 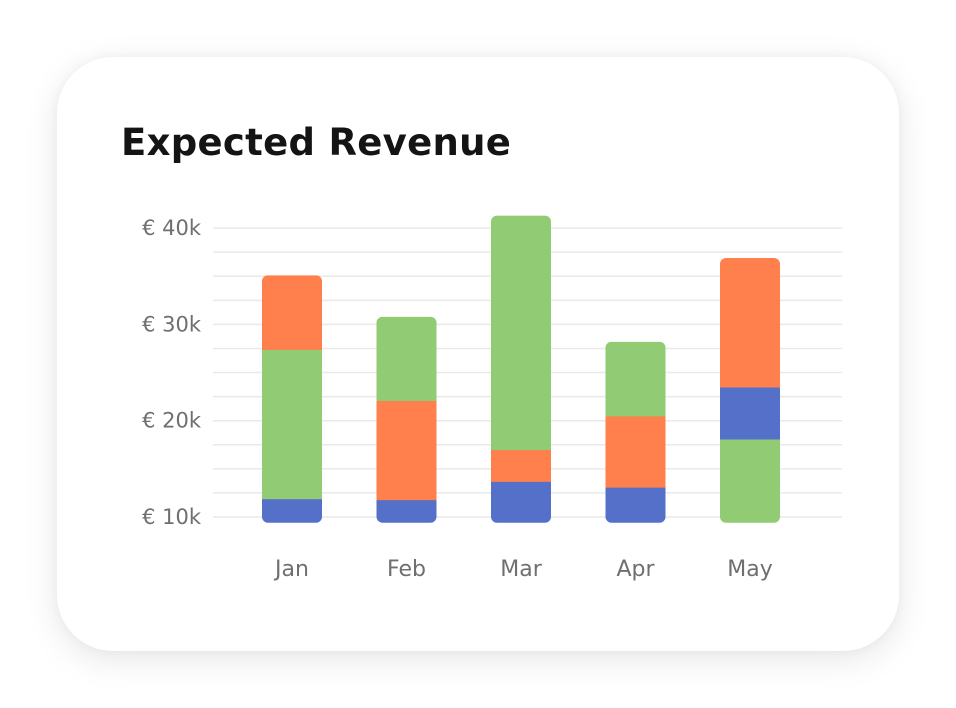 I want to click on bar-stack-may, so click(x=750, y=390).